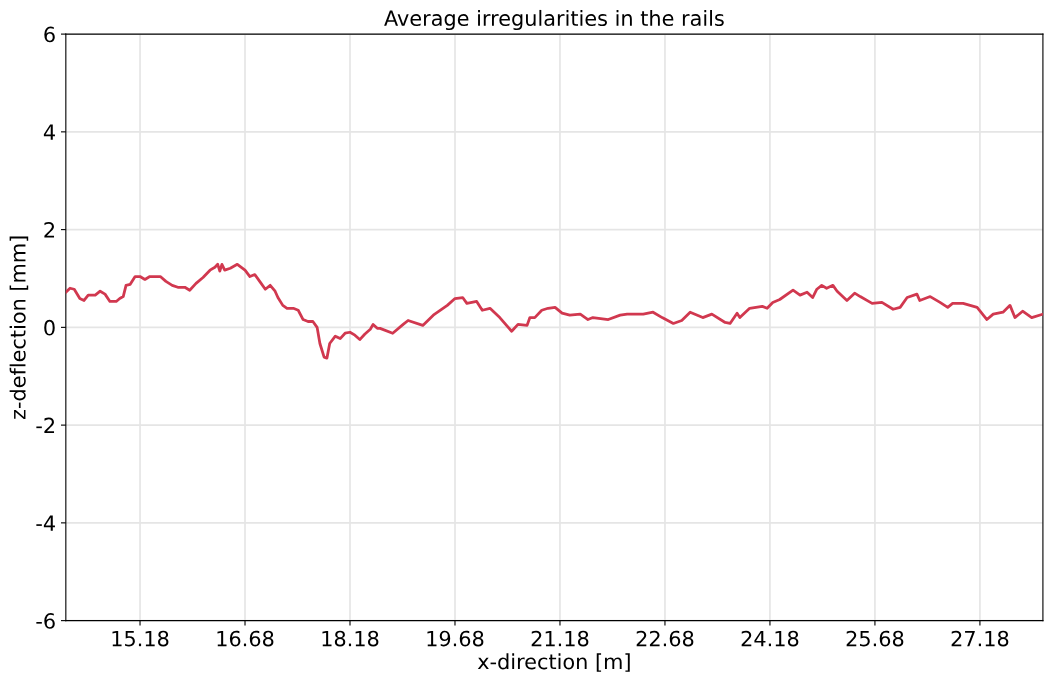  Describe the element at coordinates (350, 638) in the screenshot. I see `x-tick-label: 18.18` at that location.